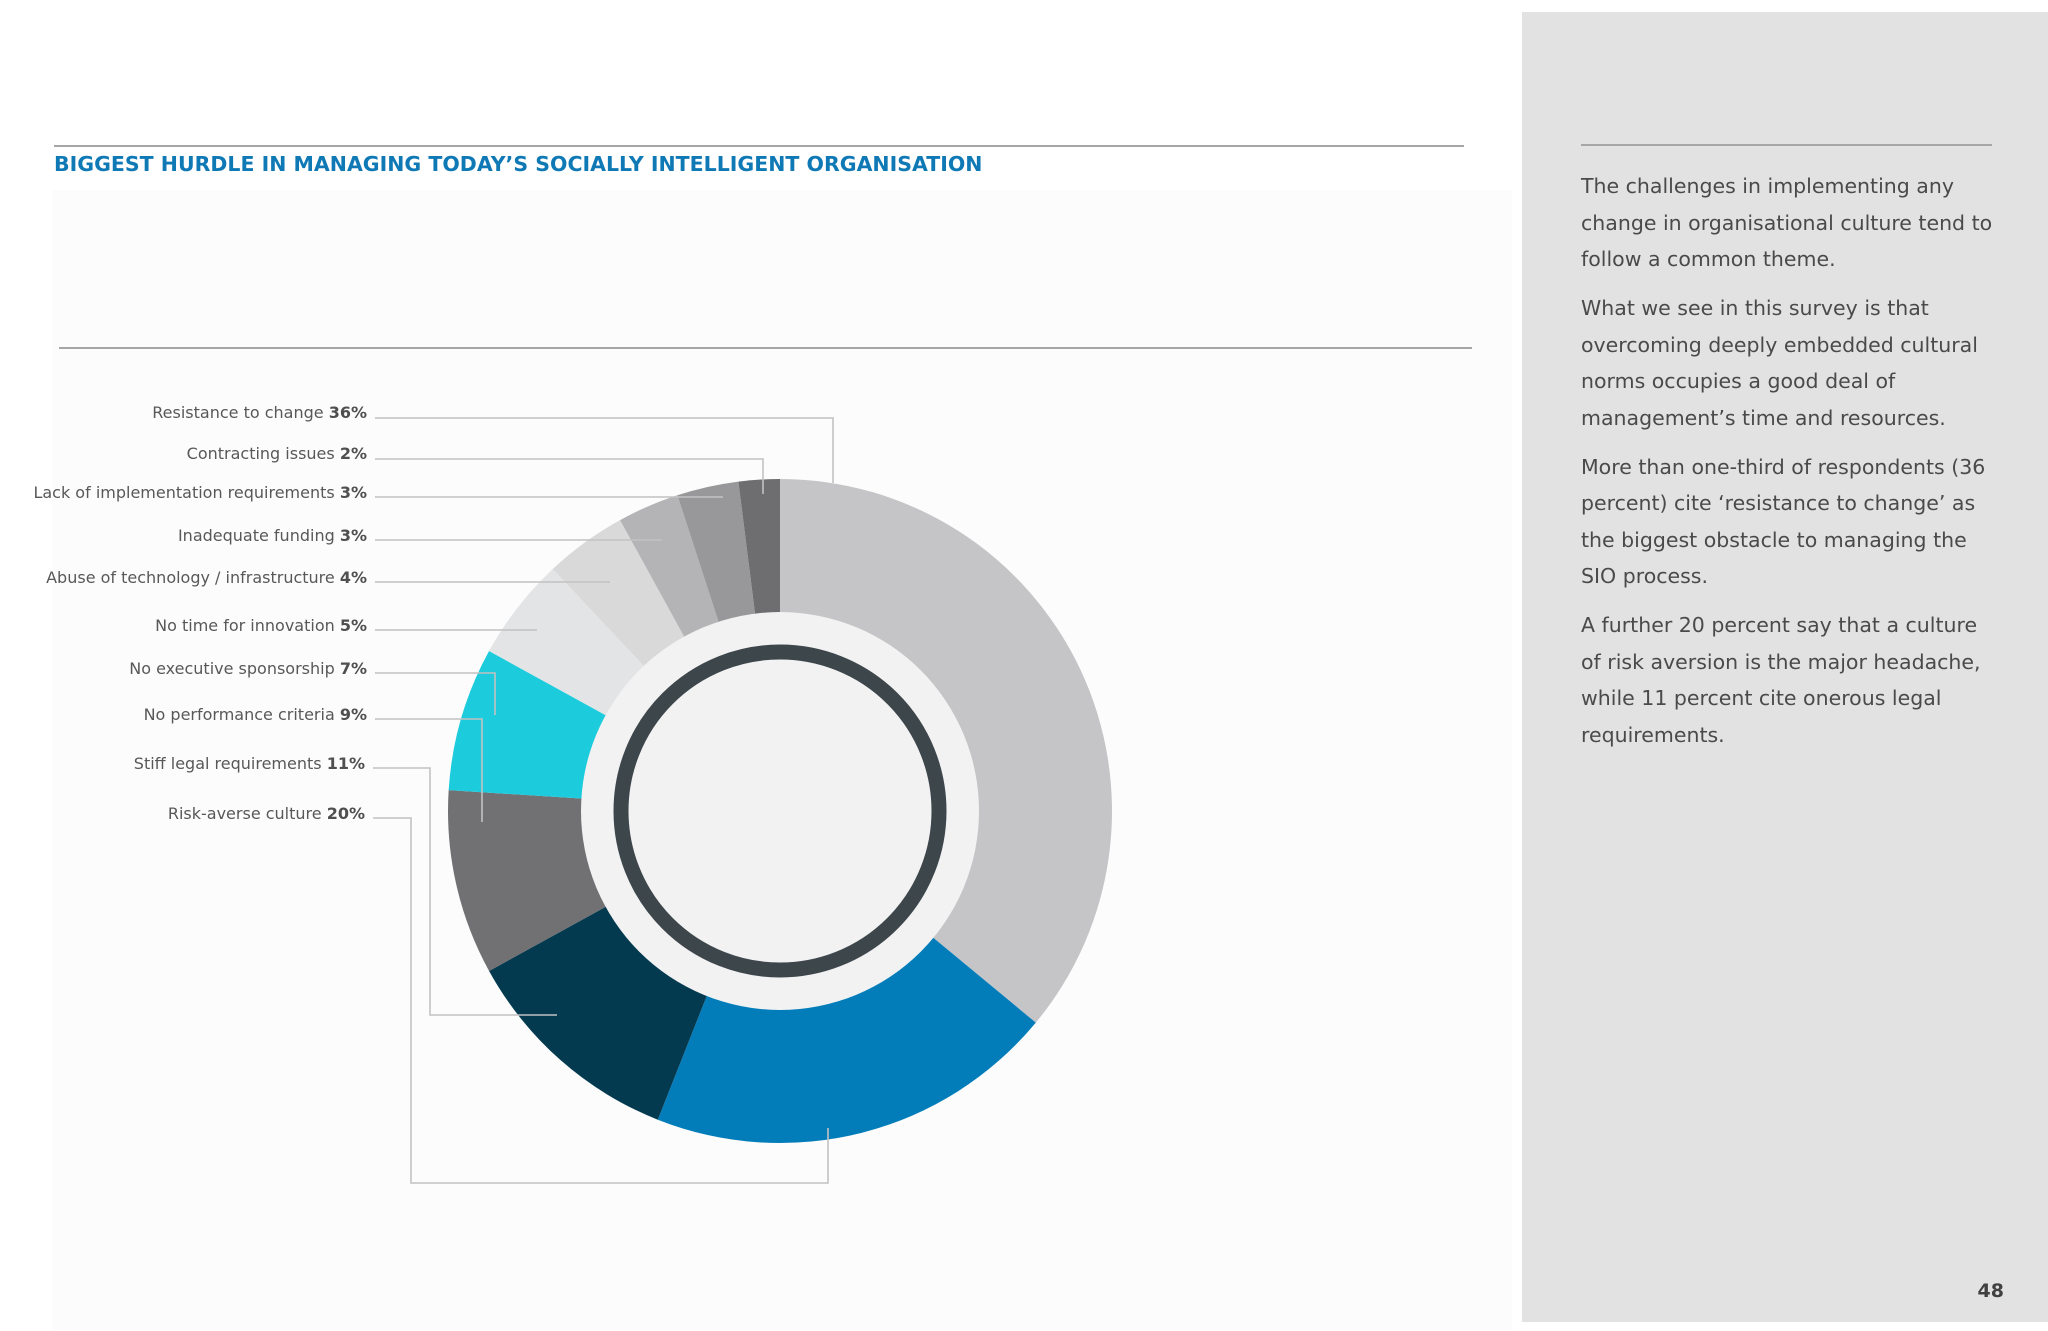  I want to click on donut-inner-ring, so click(780, 811).